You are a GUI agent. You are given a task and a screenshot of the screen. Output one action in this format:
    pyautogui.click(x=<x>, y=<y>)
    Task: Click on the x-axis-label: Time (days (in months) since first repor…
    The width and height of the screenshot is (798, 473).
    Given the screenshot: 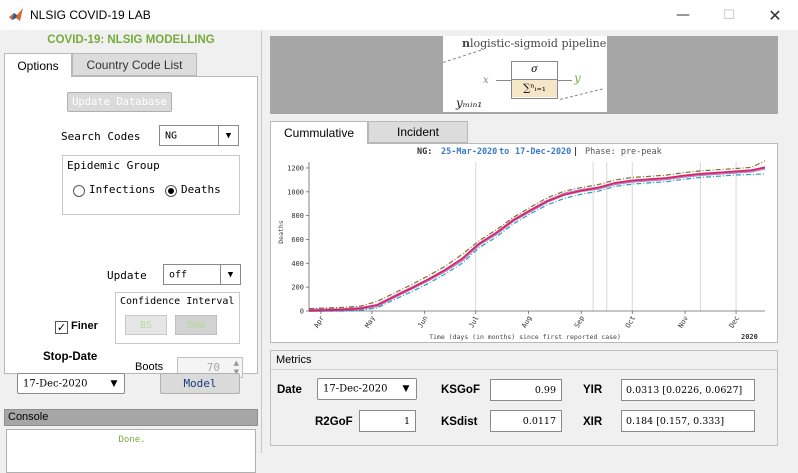 What is the action you would take?
    pyautogui.click(x=525, y=337)
    